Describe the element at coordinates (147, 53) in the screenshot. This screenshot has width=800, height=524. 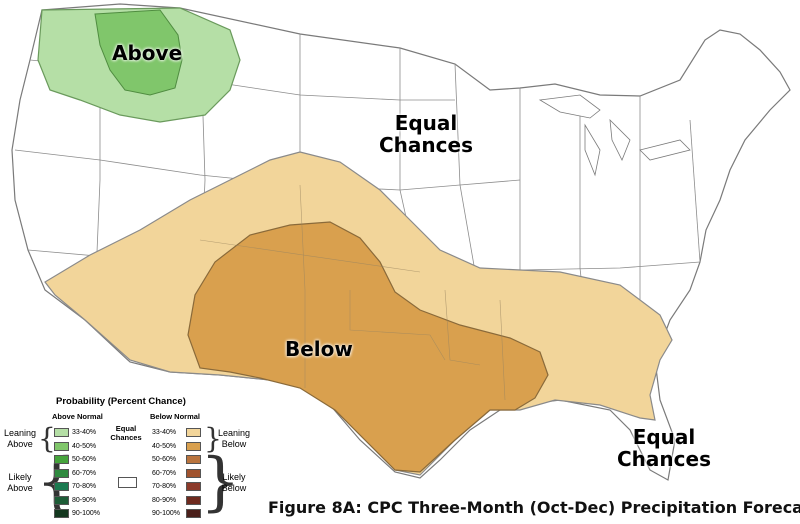
I see `label-above: Above` at that location.